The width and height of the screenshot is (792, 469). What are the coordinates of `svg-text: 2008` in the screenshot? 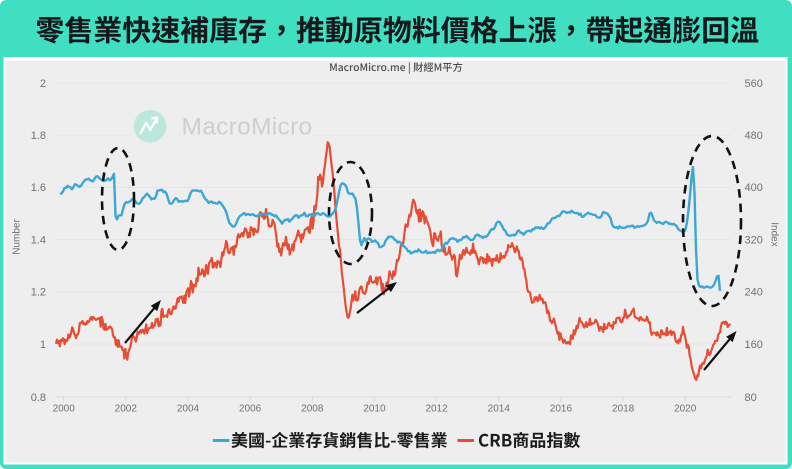 It's located at (312, 409).